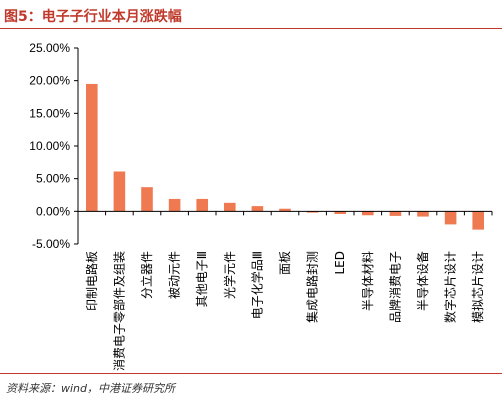 Image resolution: width=502 pixels, height=403 pixels. I want to click on category-label: 品牌消费电子, so click(395, 287).